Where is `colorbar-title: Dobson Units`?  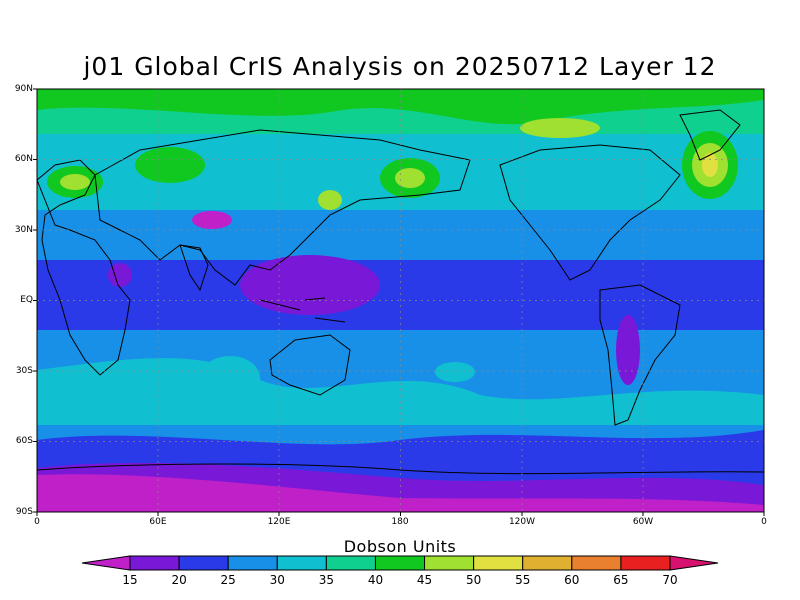
colorbar-title: Dobson Units is located at coordinates (400, 546).